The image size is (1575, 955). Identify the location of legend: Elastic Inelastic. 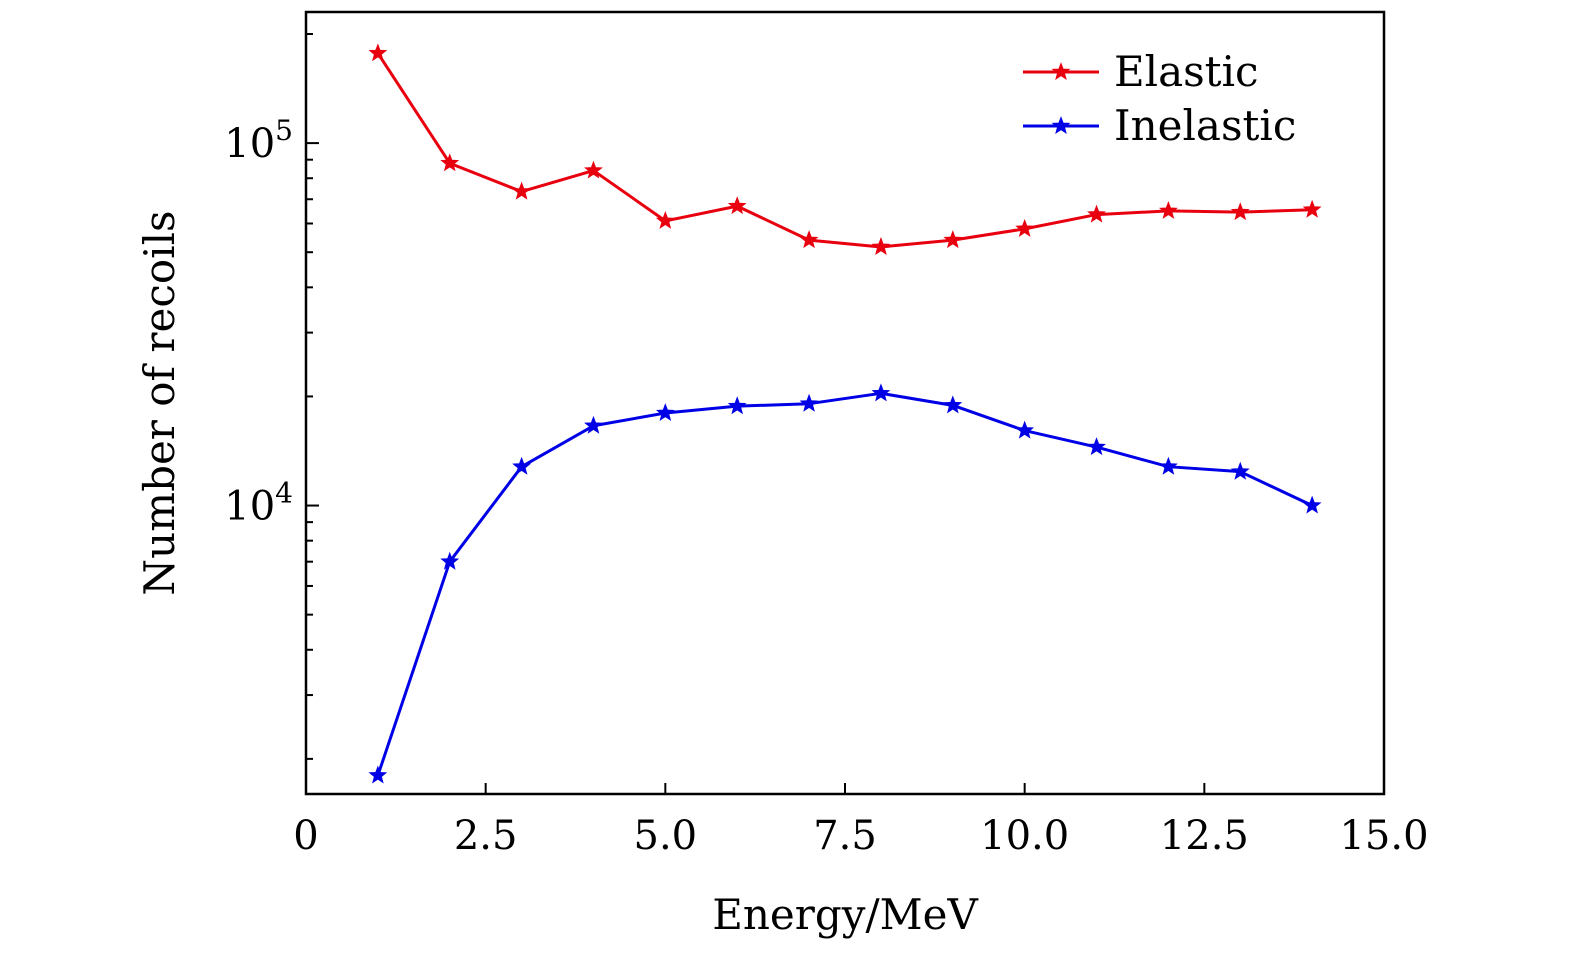
(1159, 98).